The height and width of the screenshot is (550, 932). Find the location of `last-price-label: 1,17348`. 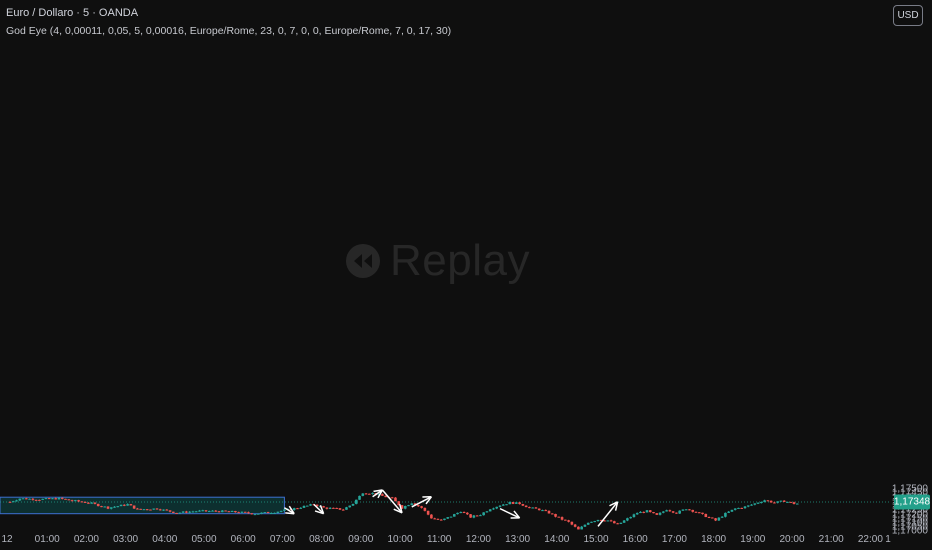

last-price-label: 1,17348 is located at coordinates (912, 502).